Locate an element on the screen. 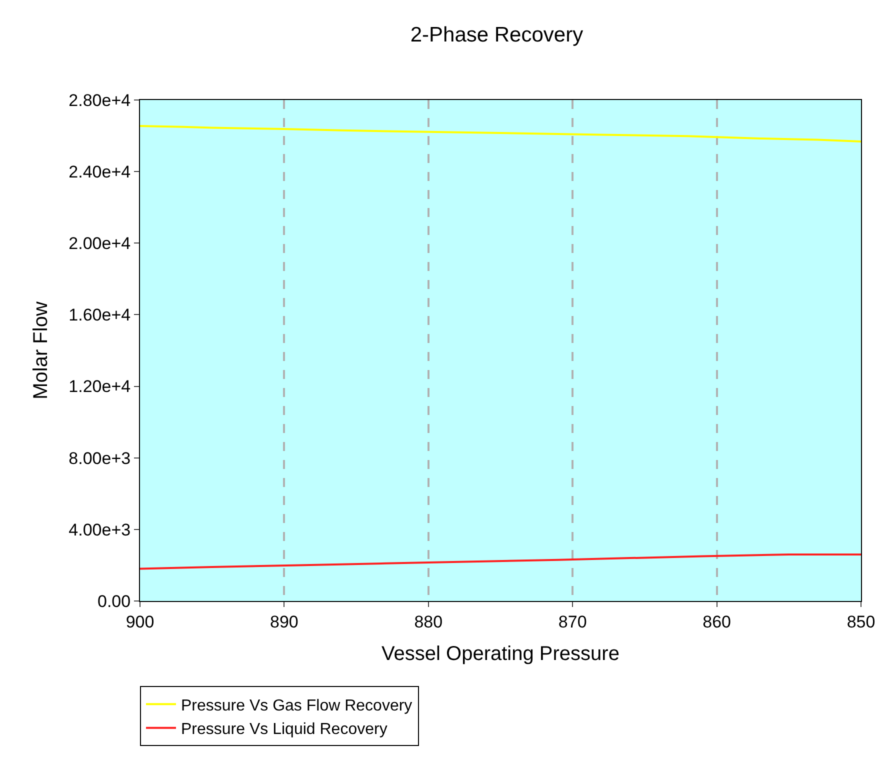 This screenshot has height=771, width=887. x-tick-label: 870 is located at coordinates (572, 622).